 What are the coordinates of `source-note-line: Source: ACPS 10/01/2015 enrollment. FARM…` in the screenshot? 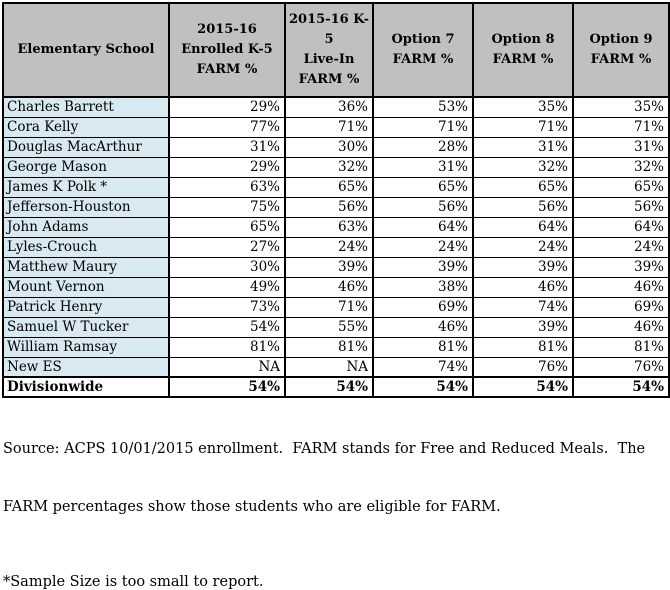 It's located at (324, 449).